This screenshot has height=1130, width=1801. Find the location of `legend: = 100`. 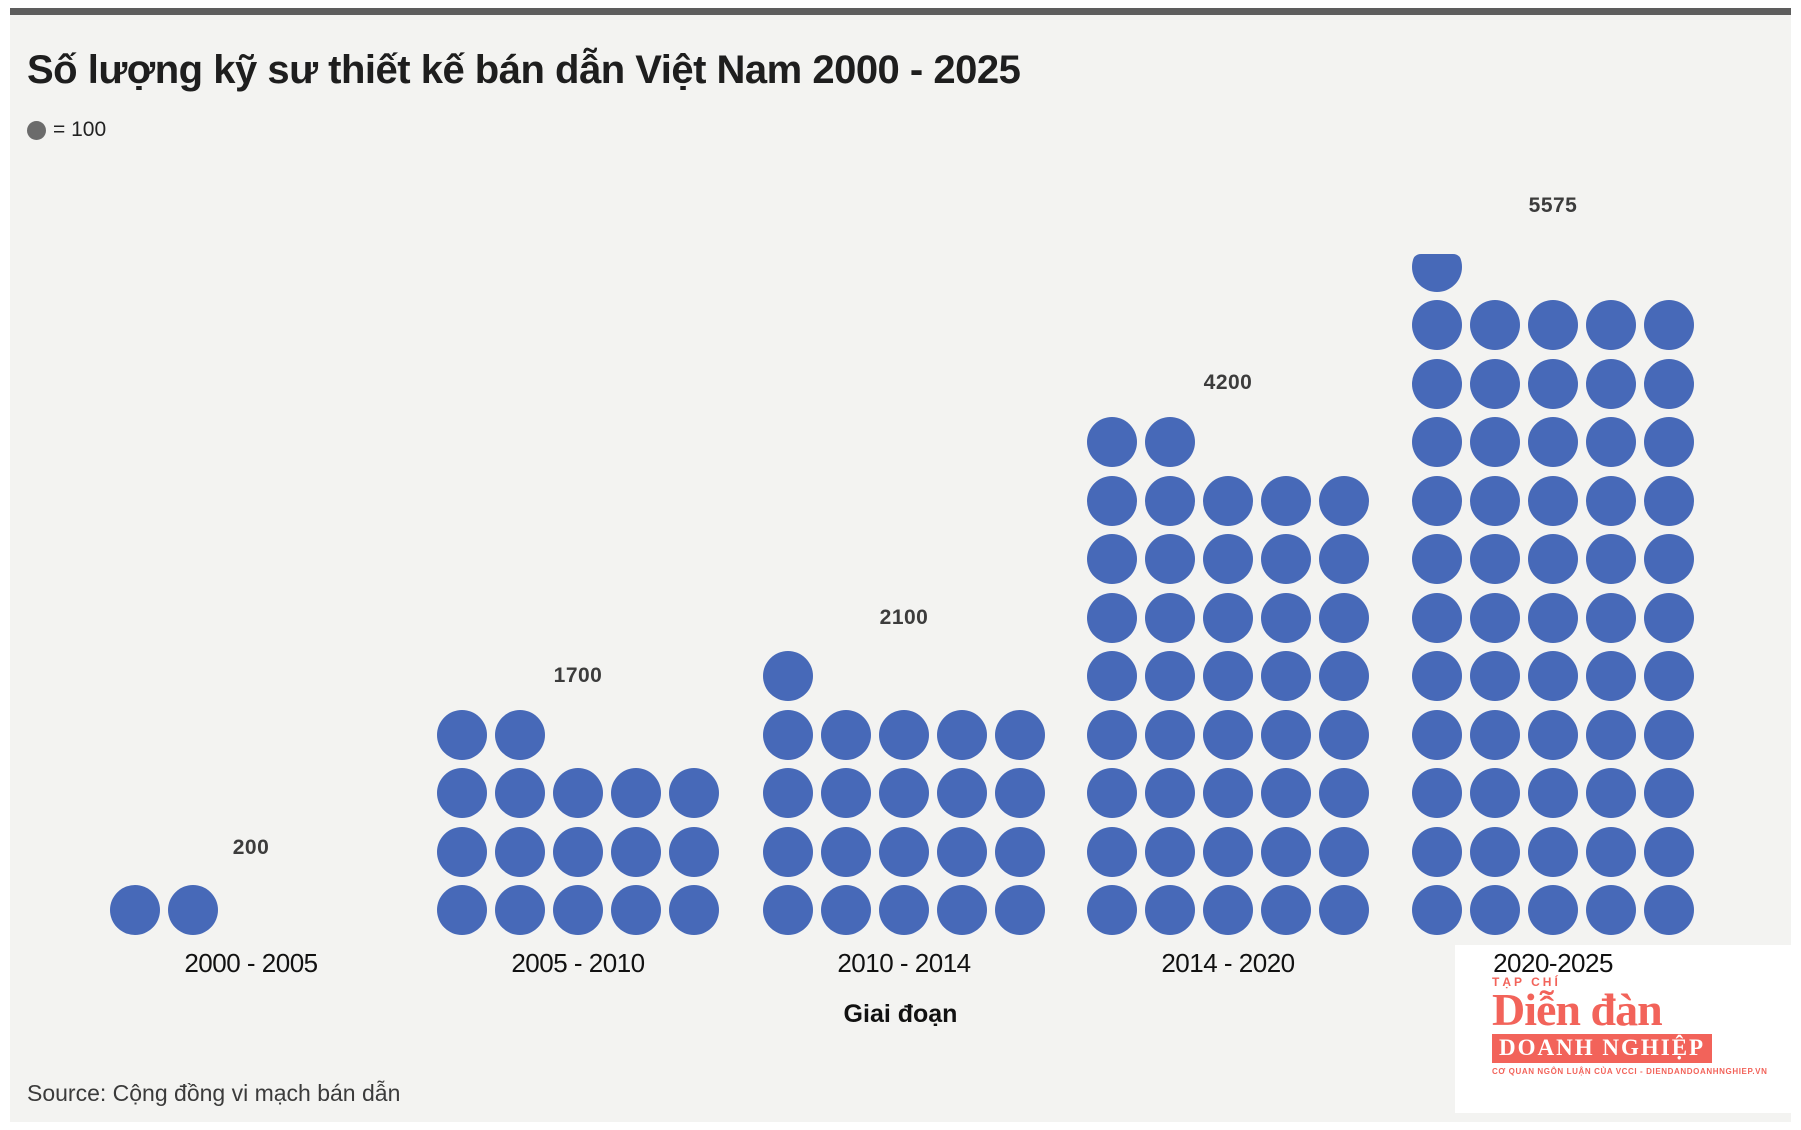

legend: = 100 is located at coordinates (66, 130).